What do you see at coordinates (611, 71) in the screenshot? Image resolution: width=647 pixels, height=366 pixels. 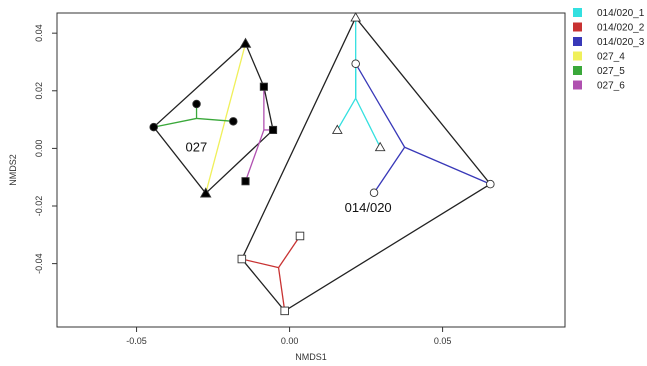 I see `legend-label-4: 027_5` at bounding box center [611, 71].